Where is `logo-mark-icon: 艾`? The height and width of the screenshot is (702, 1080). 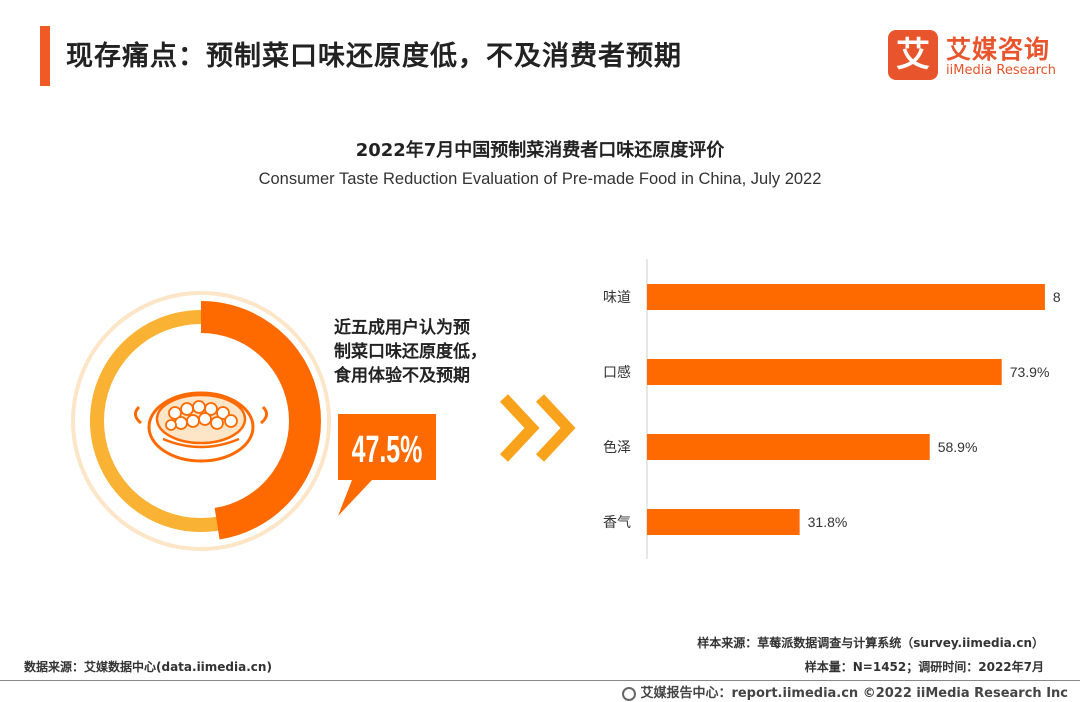 logo-mark-icon: 艾 is located at coordinates (913, 55).